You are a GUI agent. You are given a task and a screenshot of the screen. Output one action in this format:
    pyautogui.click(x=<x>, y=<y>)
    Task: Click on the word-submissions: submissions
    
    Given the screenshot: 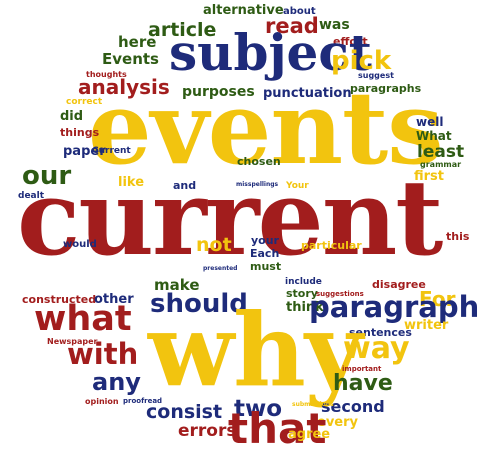 What is the action you would take?
    pyautogui.click(x=313, y=404)
    